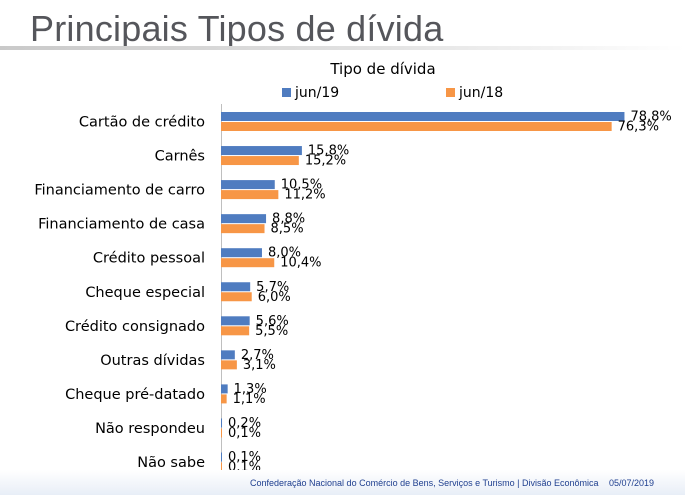 The height and width of the screenshot is (495, 685). I want to click on data-label-jun-19: 15,8%, so click(328, 151).